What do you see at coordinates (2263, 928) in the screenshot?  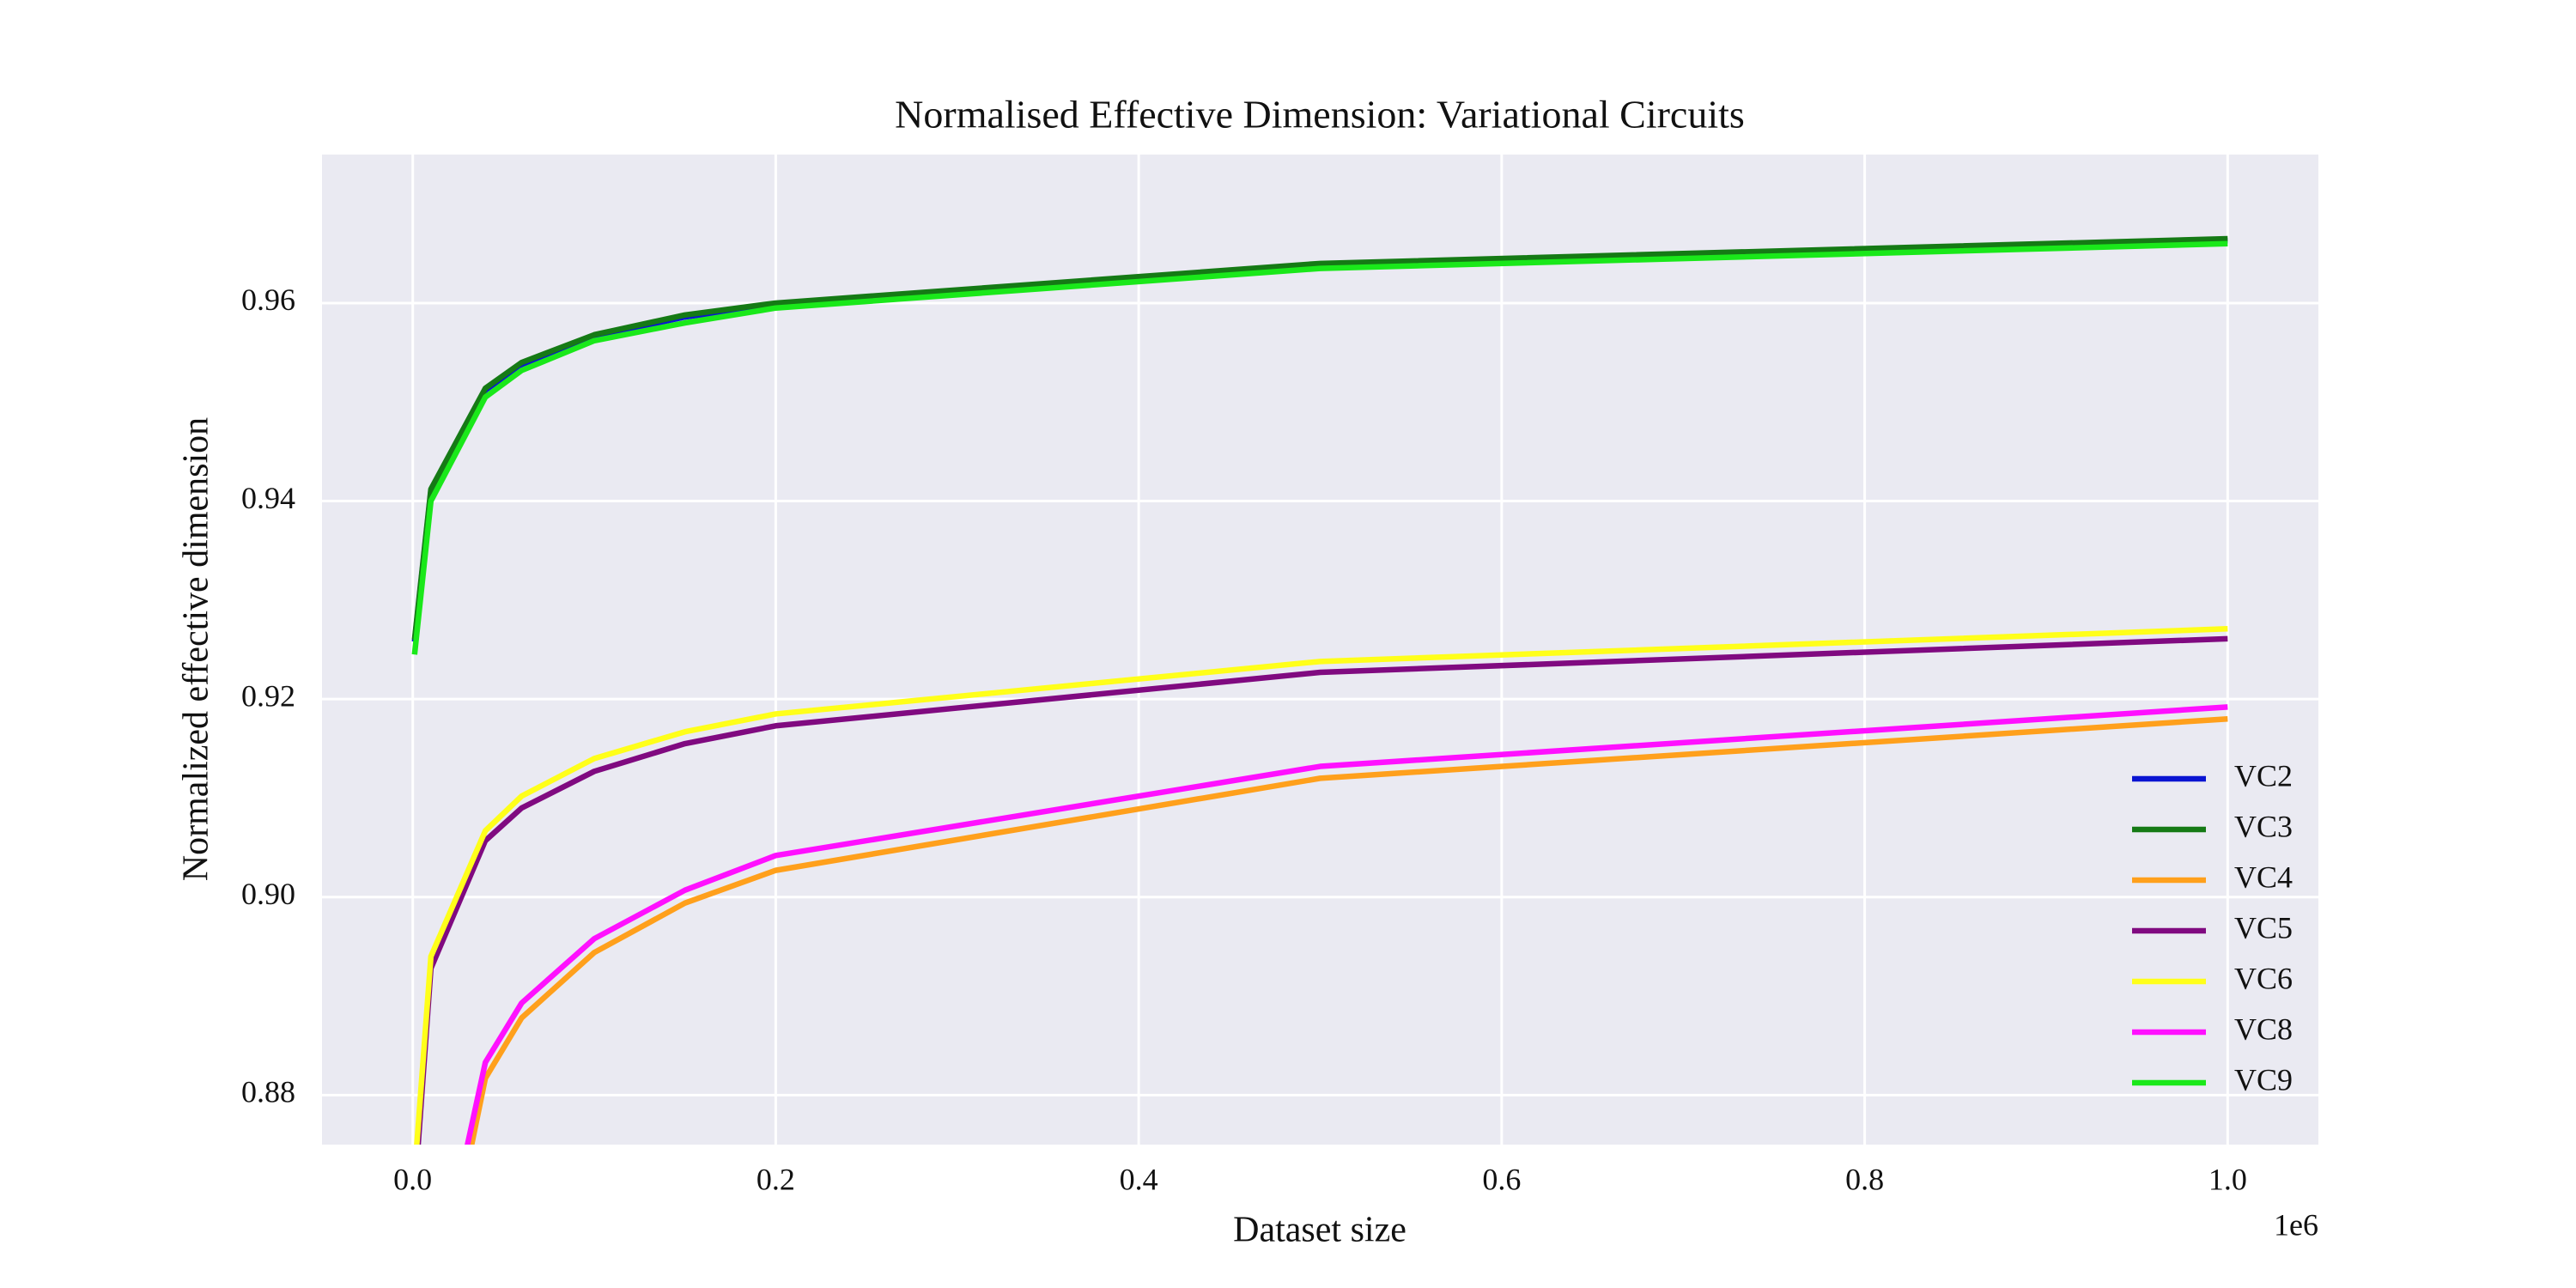 I see `legend-label: VC5` at bounding box center [2263, 928].